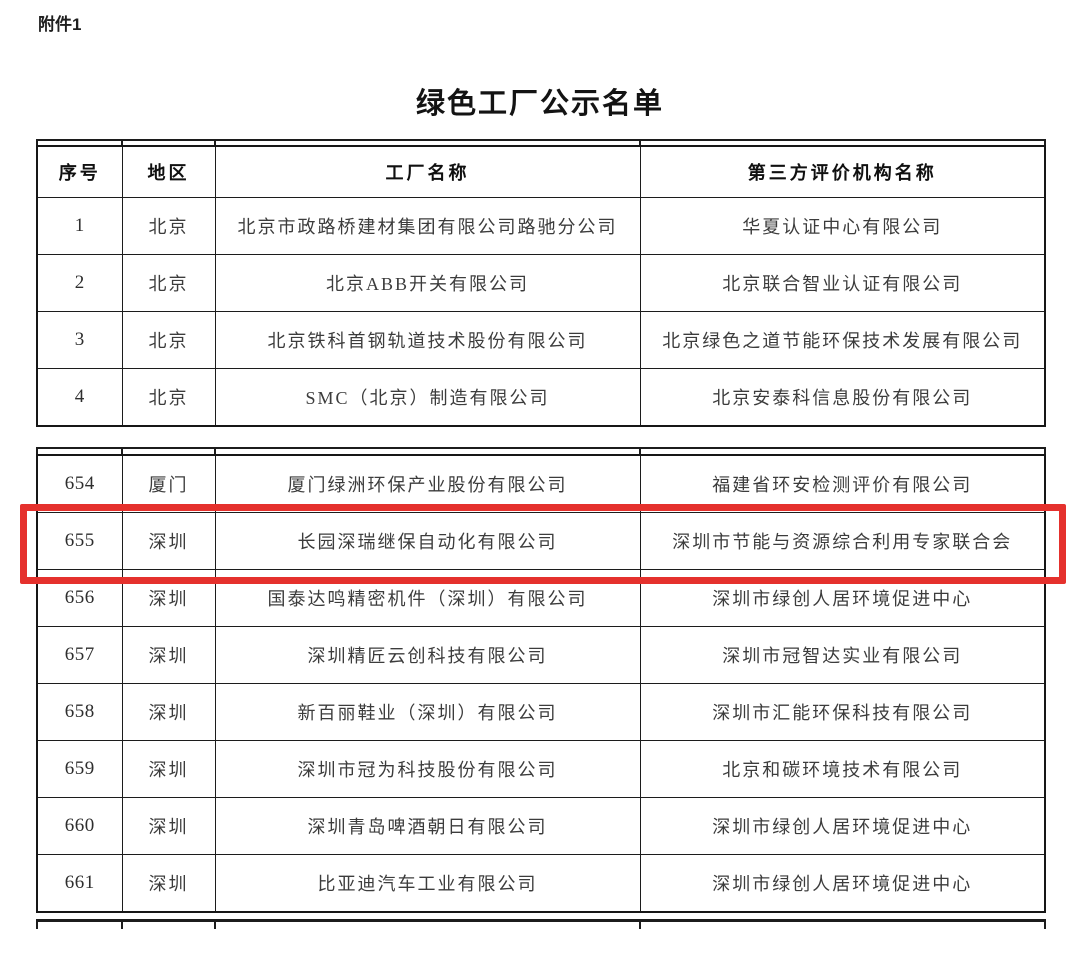 The width and height of the screenshot is (1080, 967). What do you see at coordinates (79, 226) in the screenshot?
I see `cell-index: 1` at bounding box center [79, 226].